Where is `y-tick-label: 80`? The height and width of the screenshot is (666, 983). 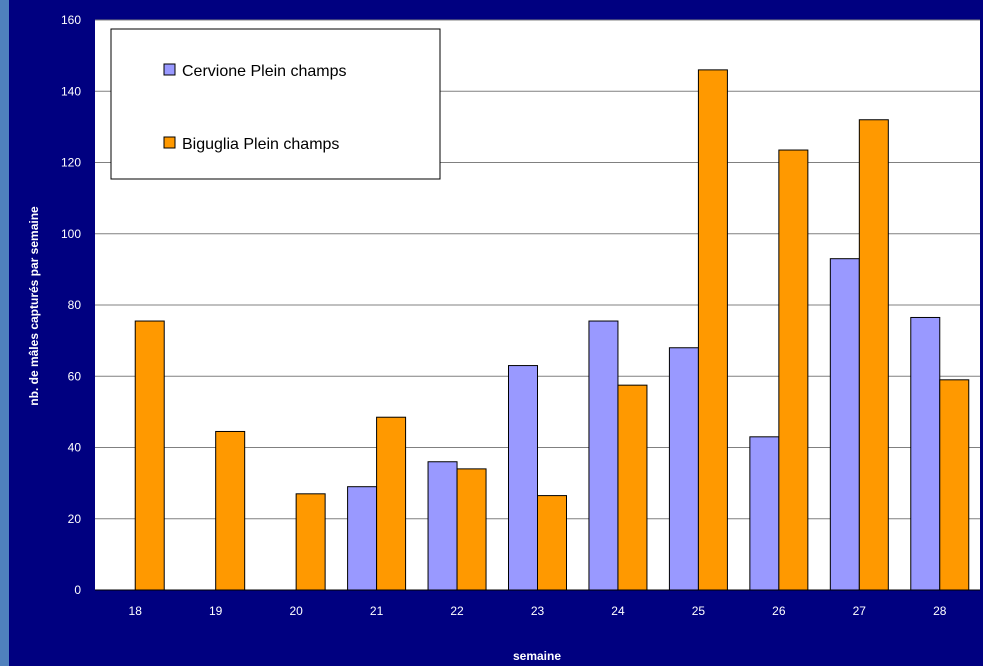
y-tick-label: 80 is located at coordinates (75, 305).